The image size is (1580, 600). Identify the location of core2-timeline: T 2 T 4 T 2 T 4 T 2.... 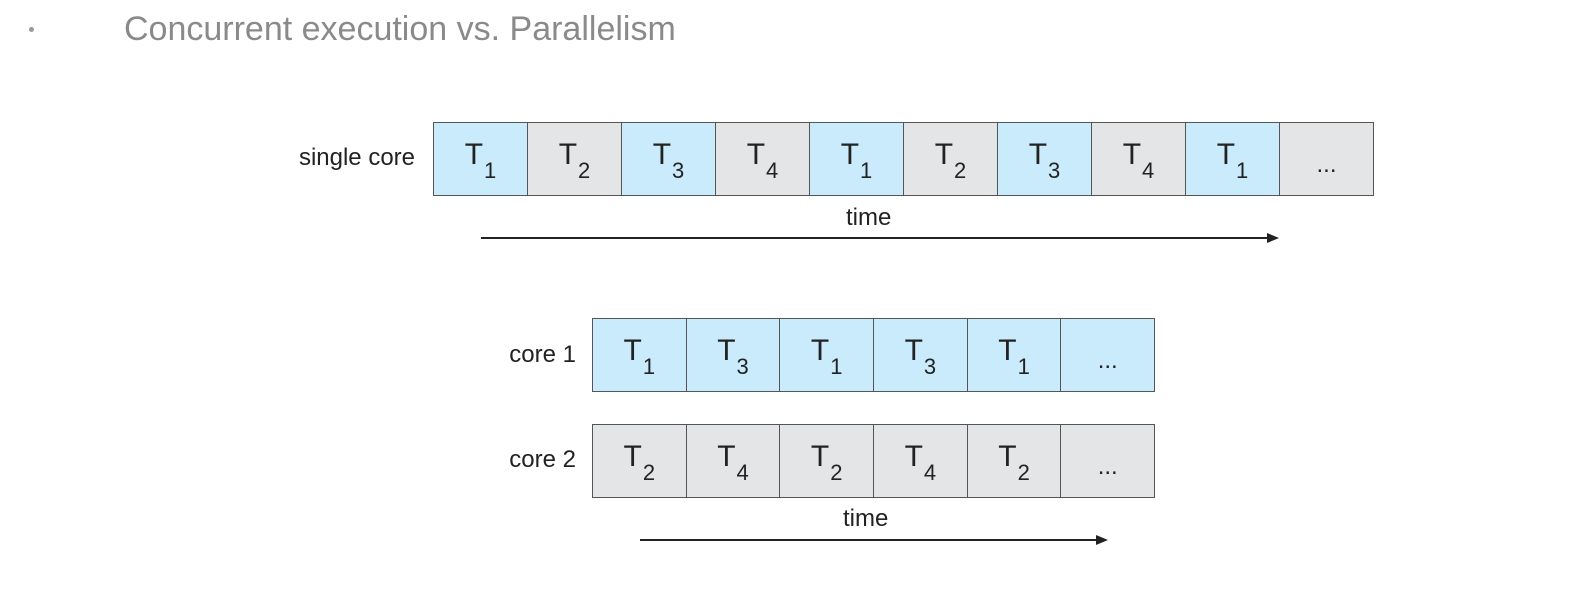
(873, 461).